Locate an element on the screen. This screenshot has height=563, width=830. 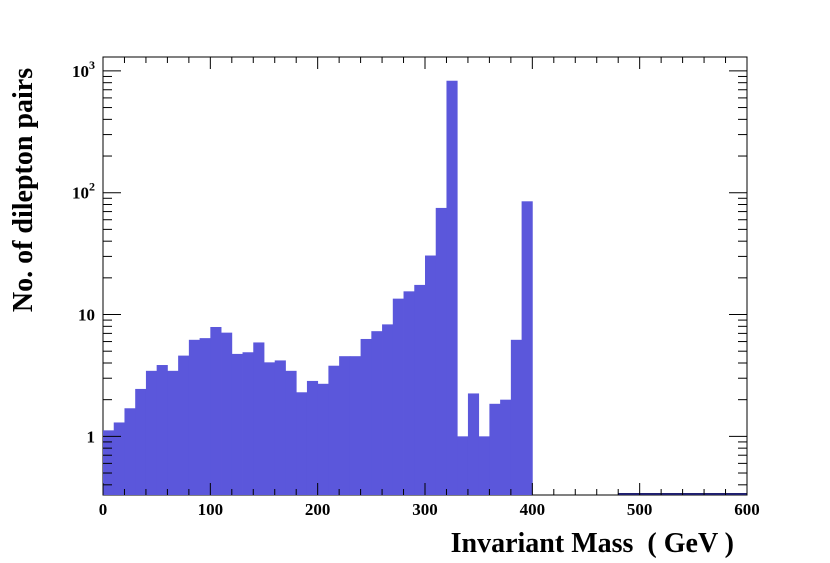
x-tick-label: 400 is located at coordinates (533, 509).